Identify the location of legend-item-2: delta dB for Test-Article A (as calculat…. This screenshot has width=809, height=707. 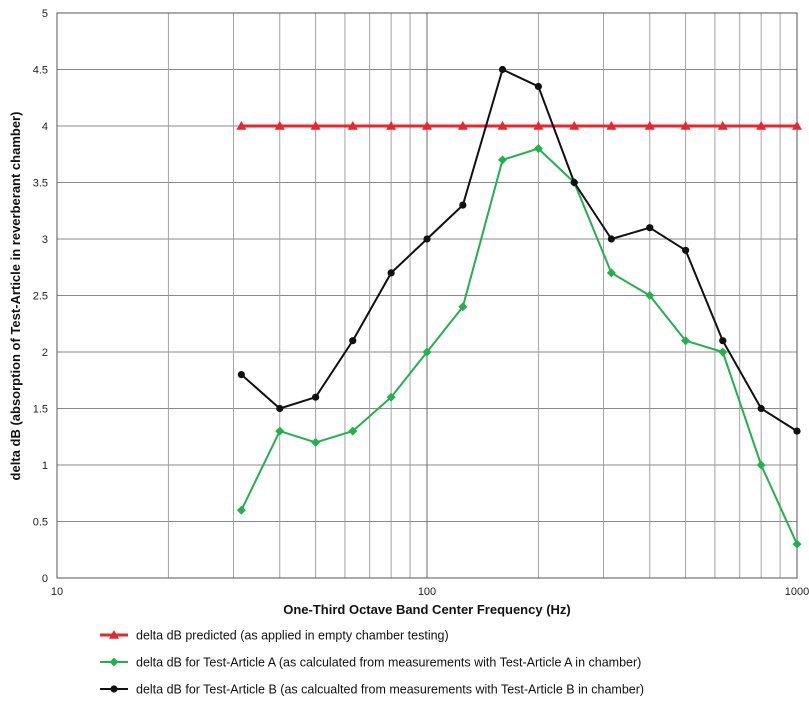
(370, 663).